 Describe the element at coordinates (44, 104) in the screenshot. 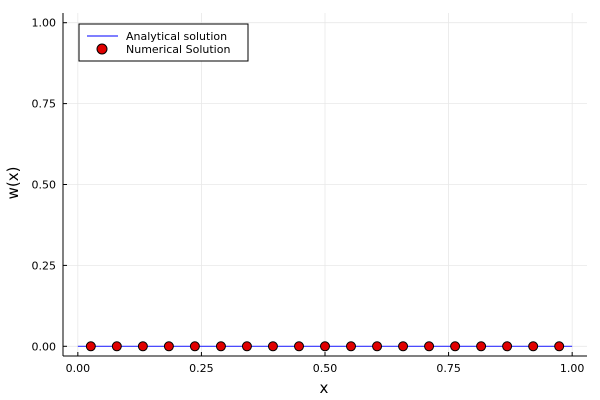

I see `y-tick-label: 0.75` at that location.